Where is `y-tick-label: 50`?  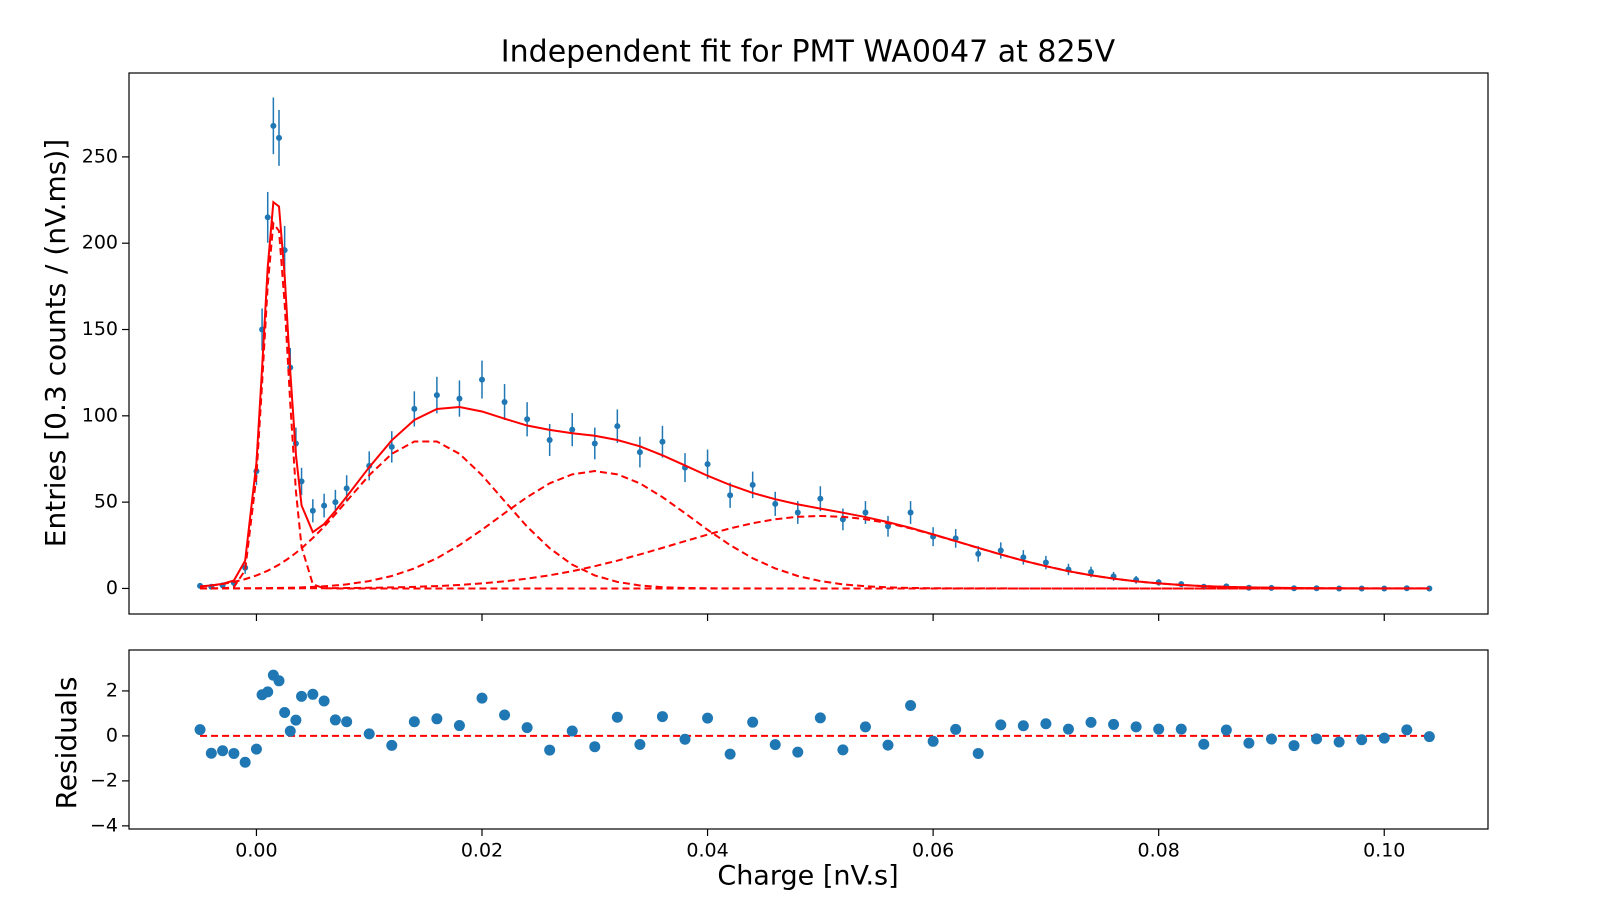
y-tick-label: 50 is located at coordinates (106, 502).